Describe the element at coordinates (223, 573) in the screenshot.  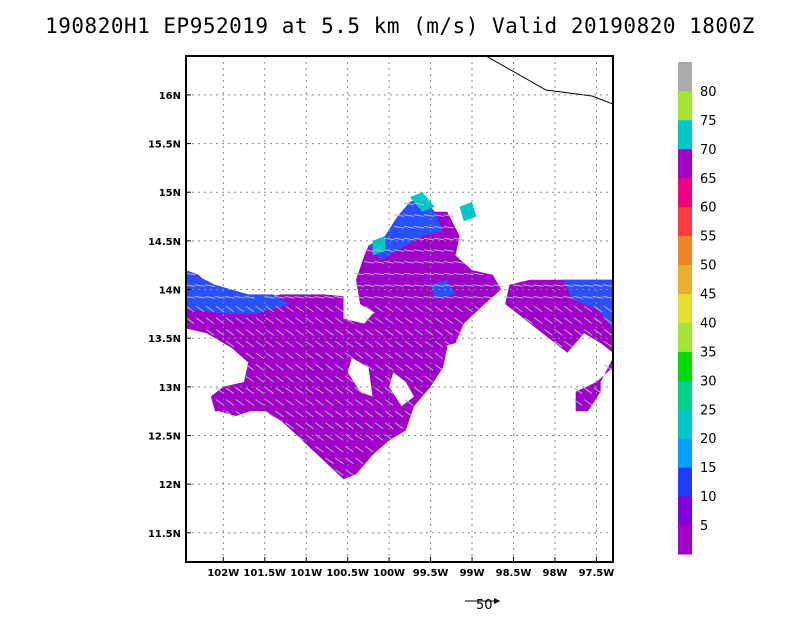
I see `x-tick-label: 102W` at that location.